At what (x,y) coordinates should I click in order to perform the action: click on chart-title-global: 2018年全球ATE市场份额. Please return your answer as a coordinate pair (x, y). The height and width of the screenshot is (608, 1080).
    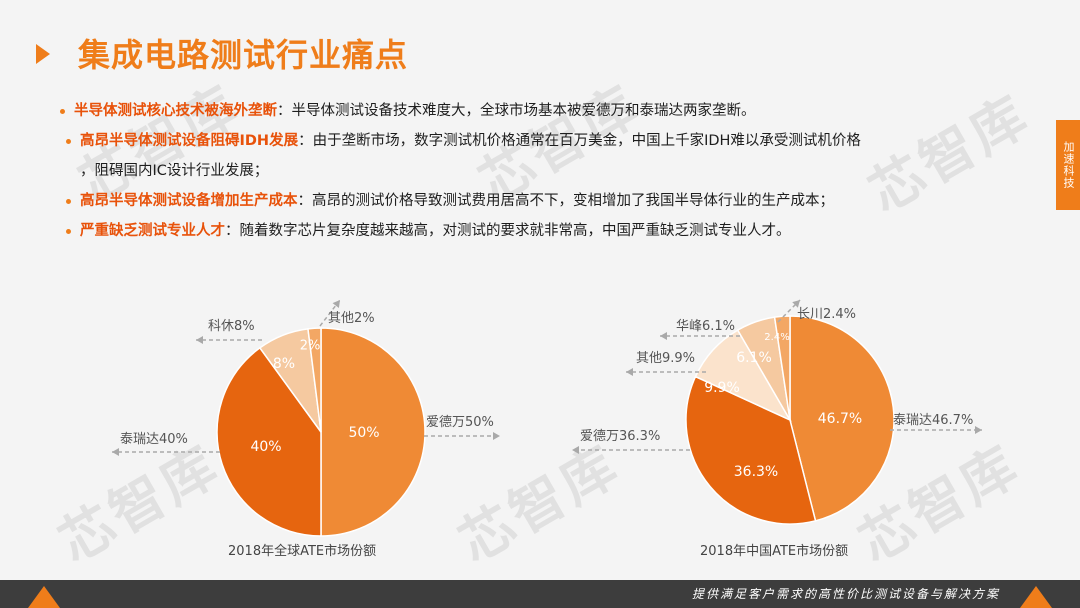
    Looking at the image, I should click on (302, 551).